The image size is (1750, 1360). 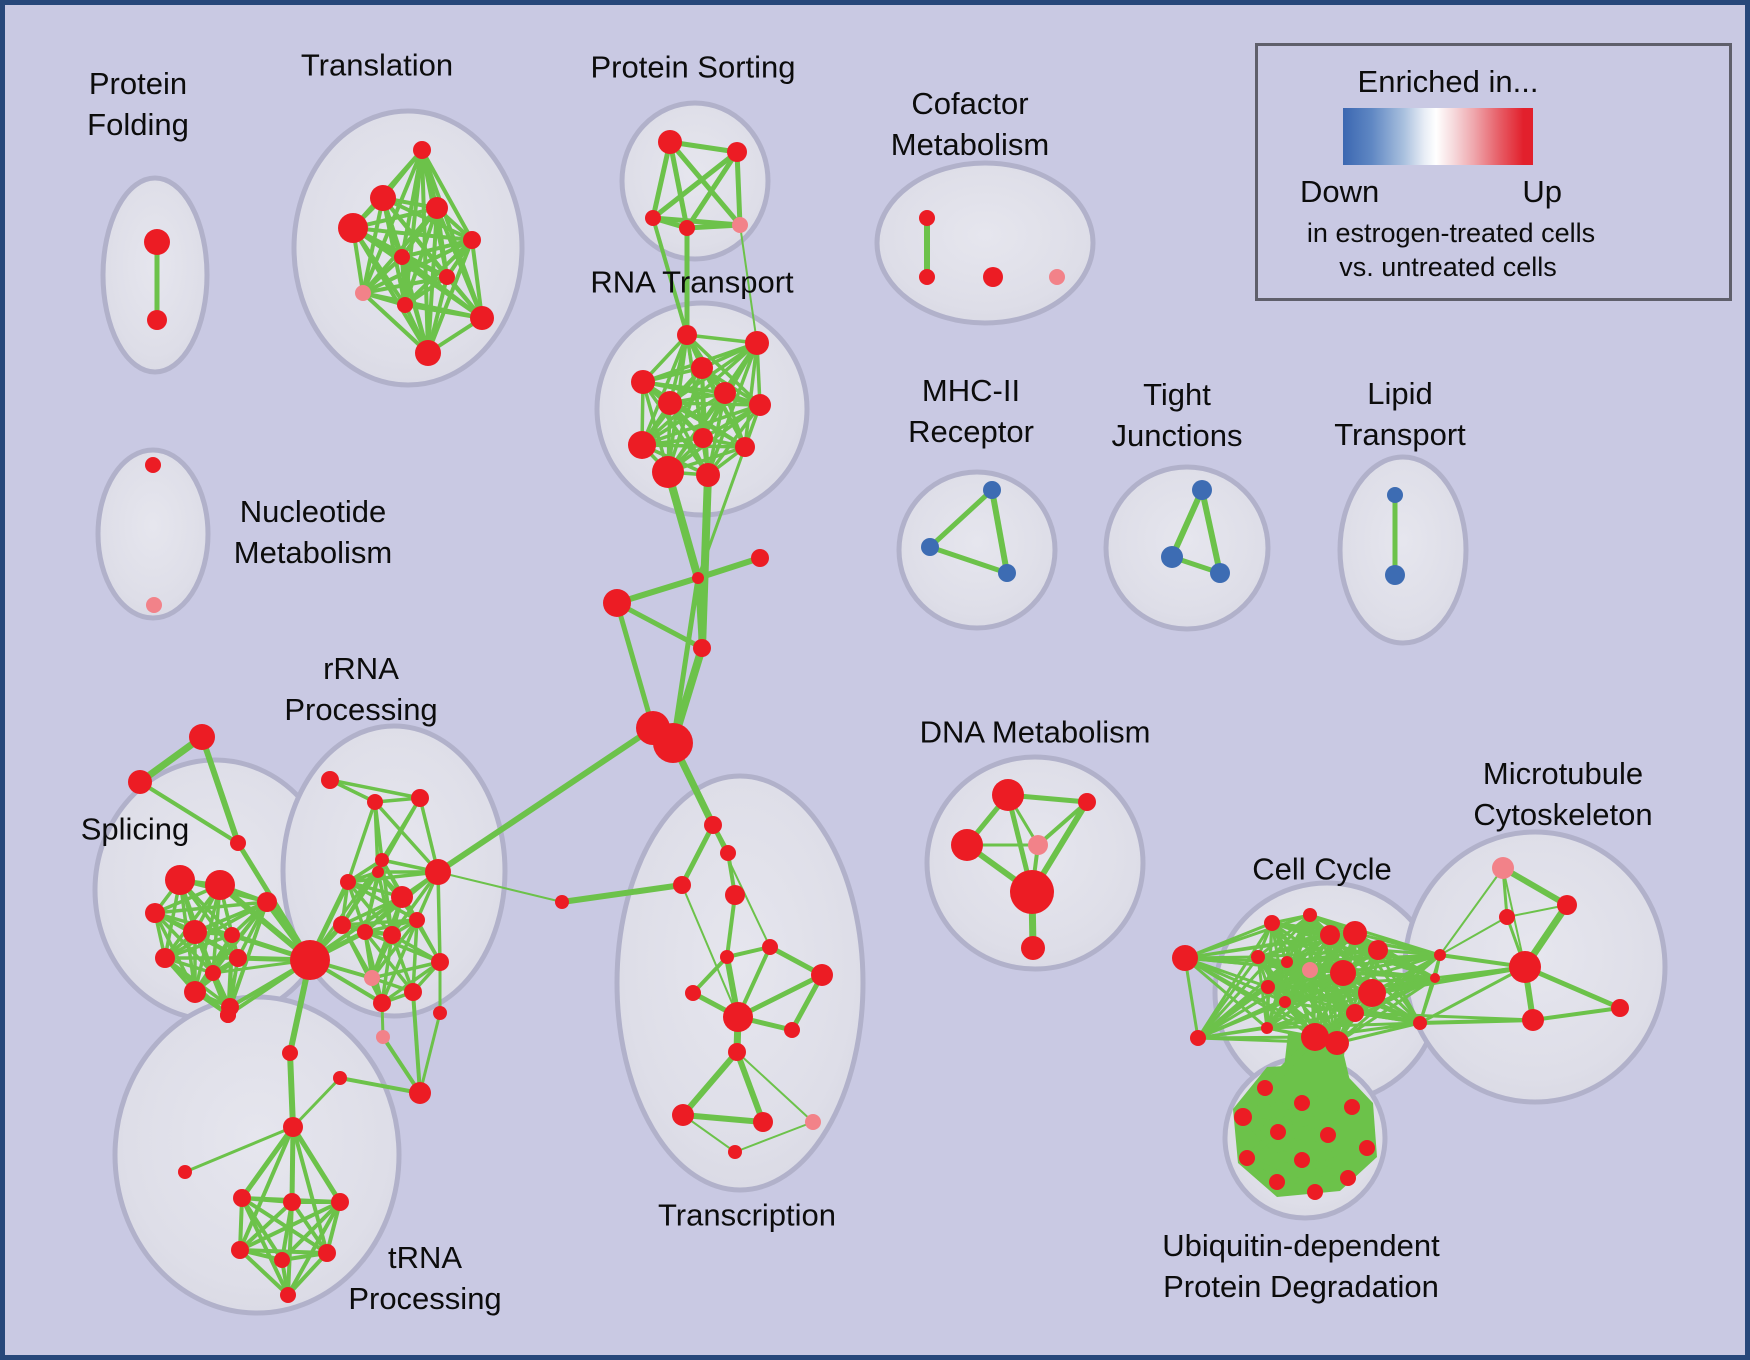 I want to click on cluster-label-protein_folding: Protein Folding, so click(x=138, y=104).